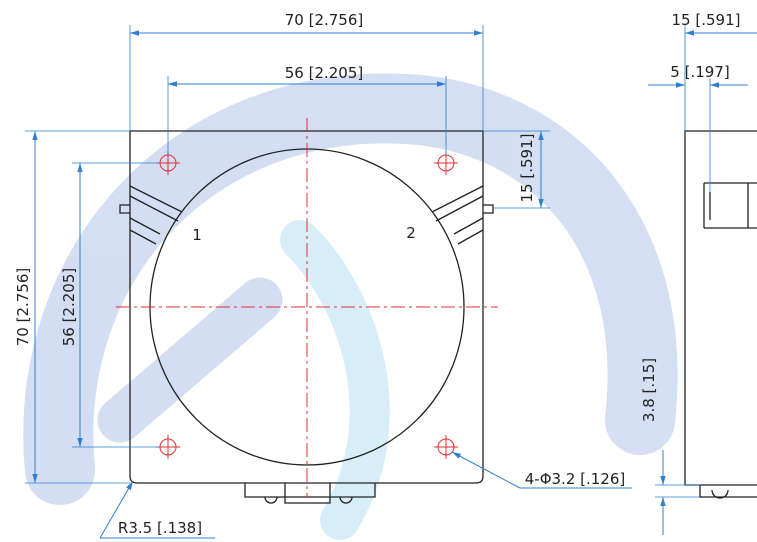  Describe the element at coordinates (649, 390) in the screenshot. I see `dimension-label: 3.8 [.15]` at that location.